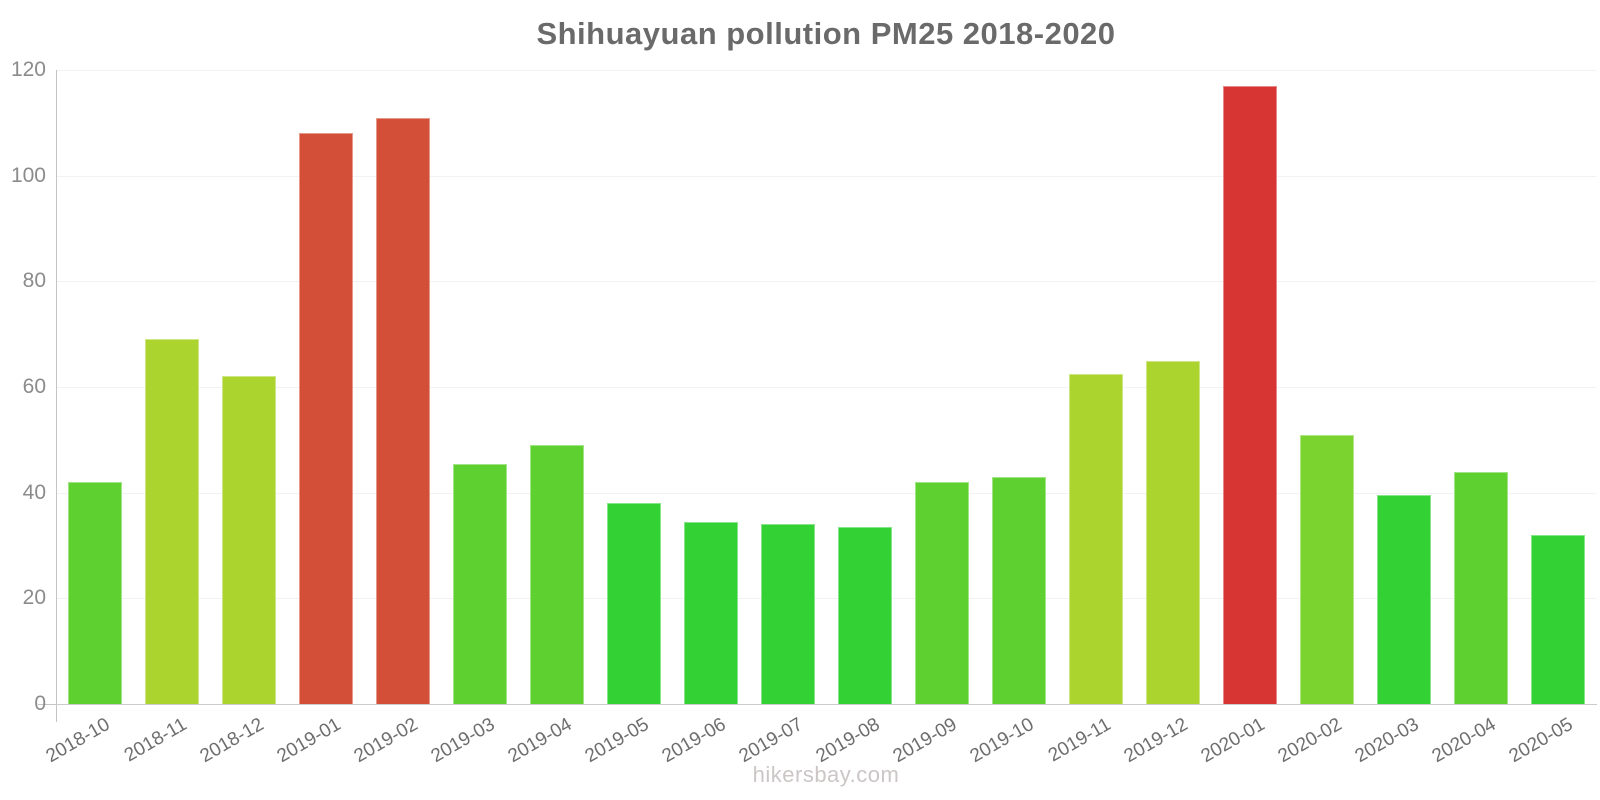 This screenshot has width=1600, height=800. Describe the element at coordinates (34, 598) in the screenshot. I see `y-tick-label: 20` at that location.